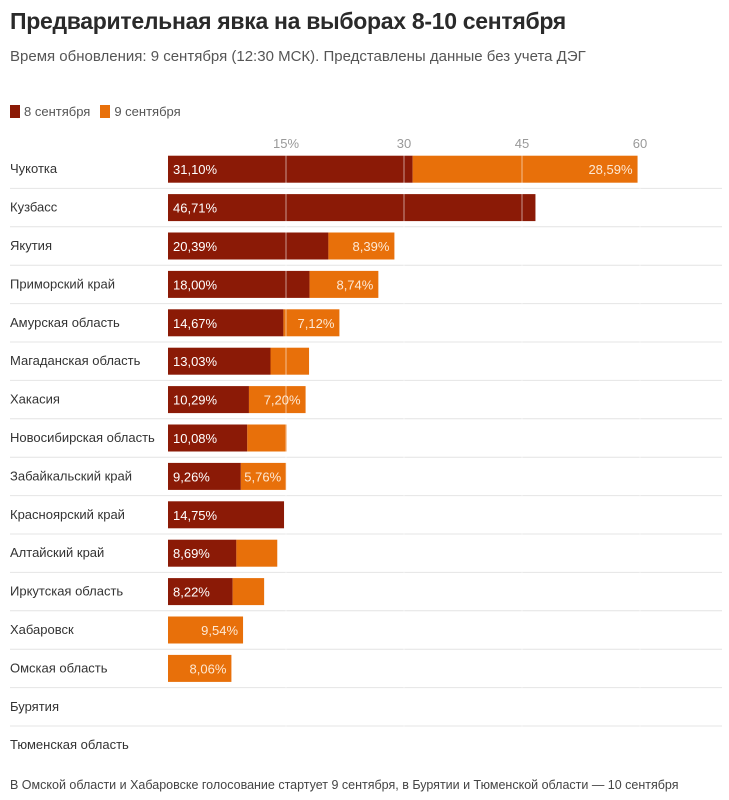  Describe the element at coordinates (65, 322) in the screenshot. I see `category-label: Амурская область` at that location.